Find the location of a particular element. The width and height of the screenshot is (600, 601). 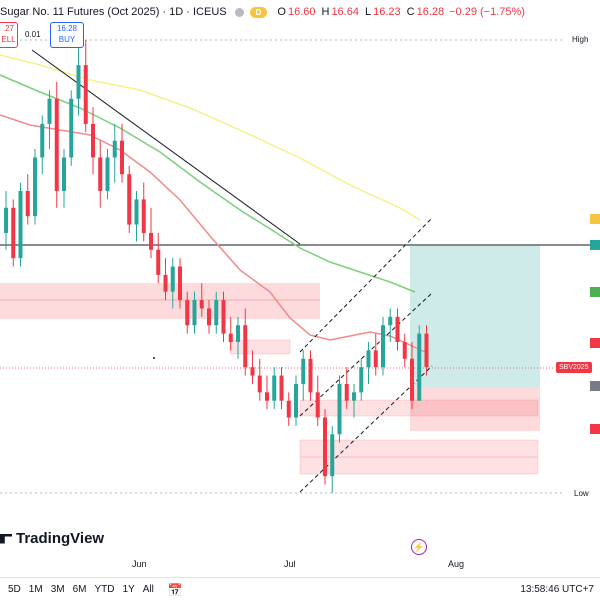

target-zone is located at coordinates (475, 316).